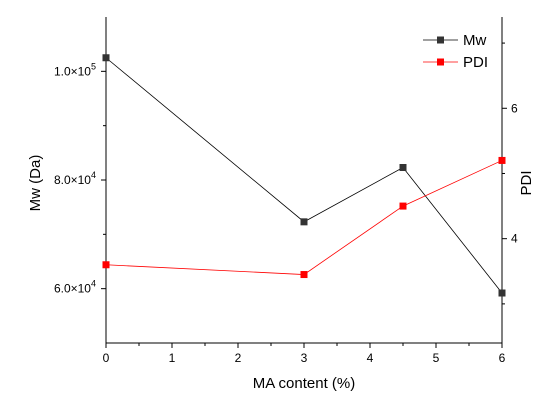 The image size is (550, 402). Describe the element at coordinates (304, 358) in the screenshot. I see `x-tick-label: 3` at that location.